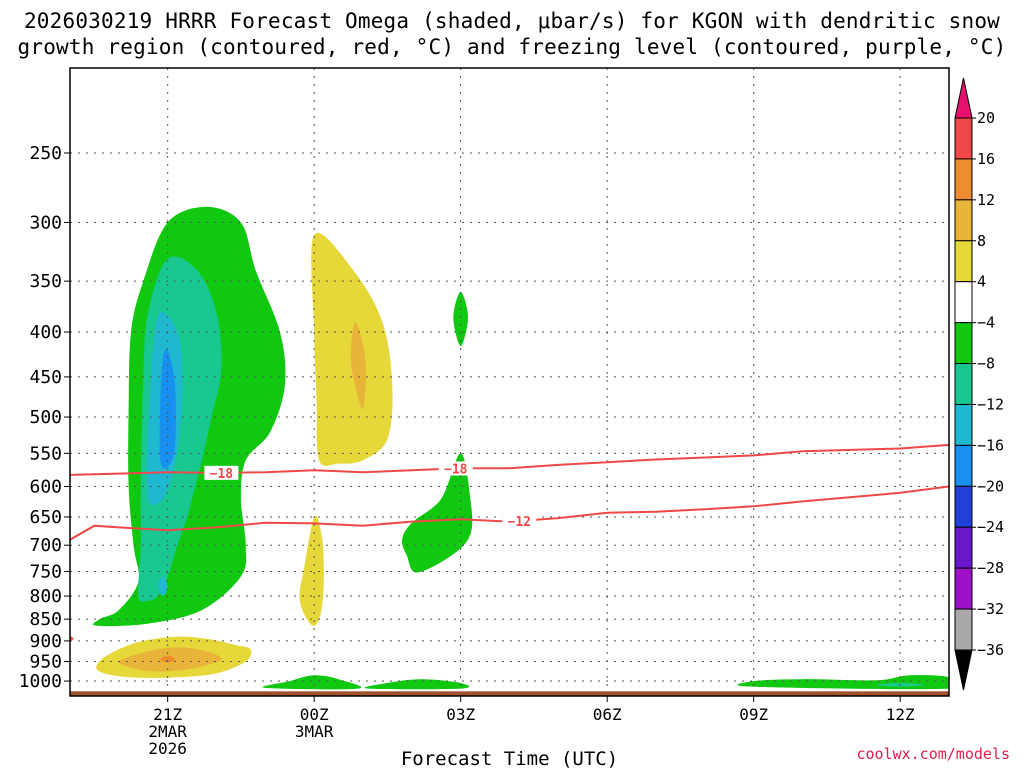 This screenshot has width=1024, height=768. What do you see at coordinates (519, 522) in the screenshot?
I see `contour-label-1-0: −12` at bounding box center [519, 522].